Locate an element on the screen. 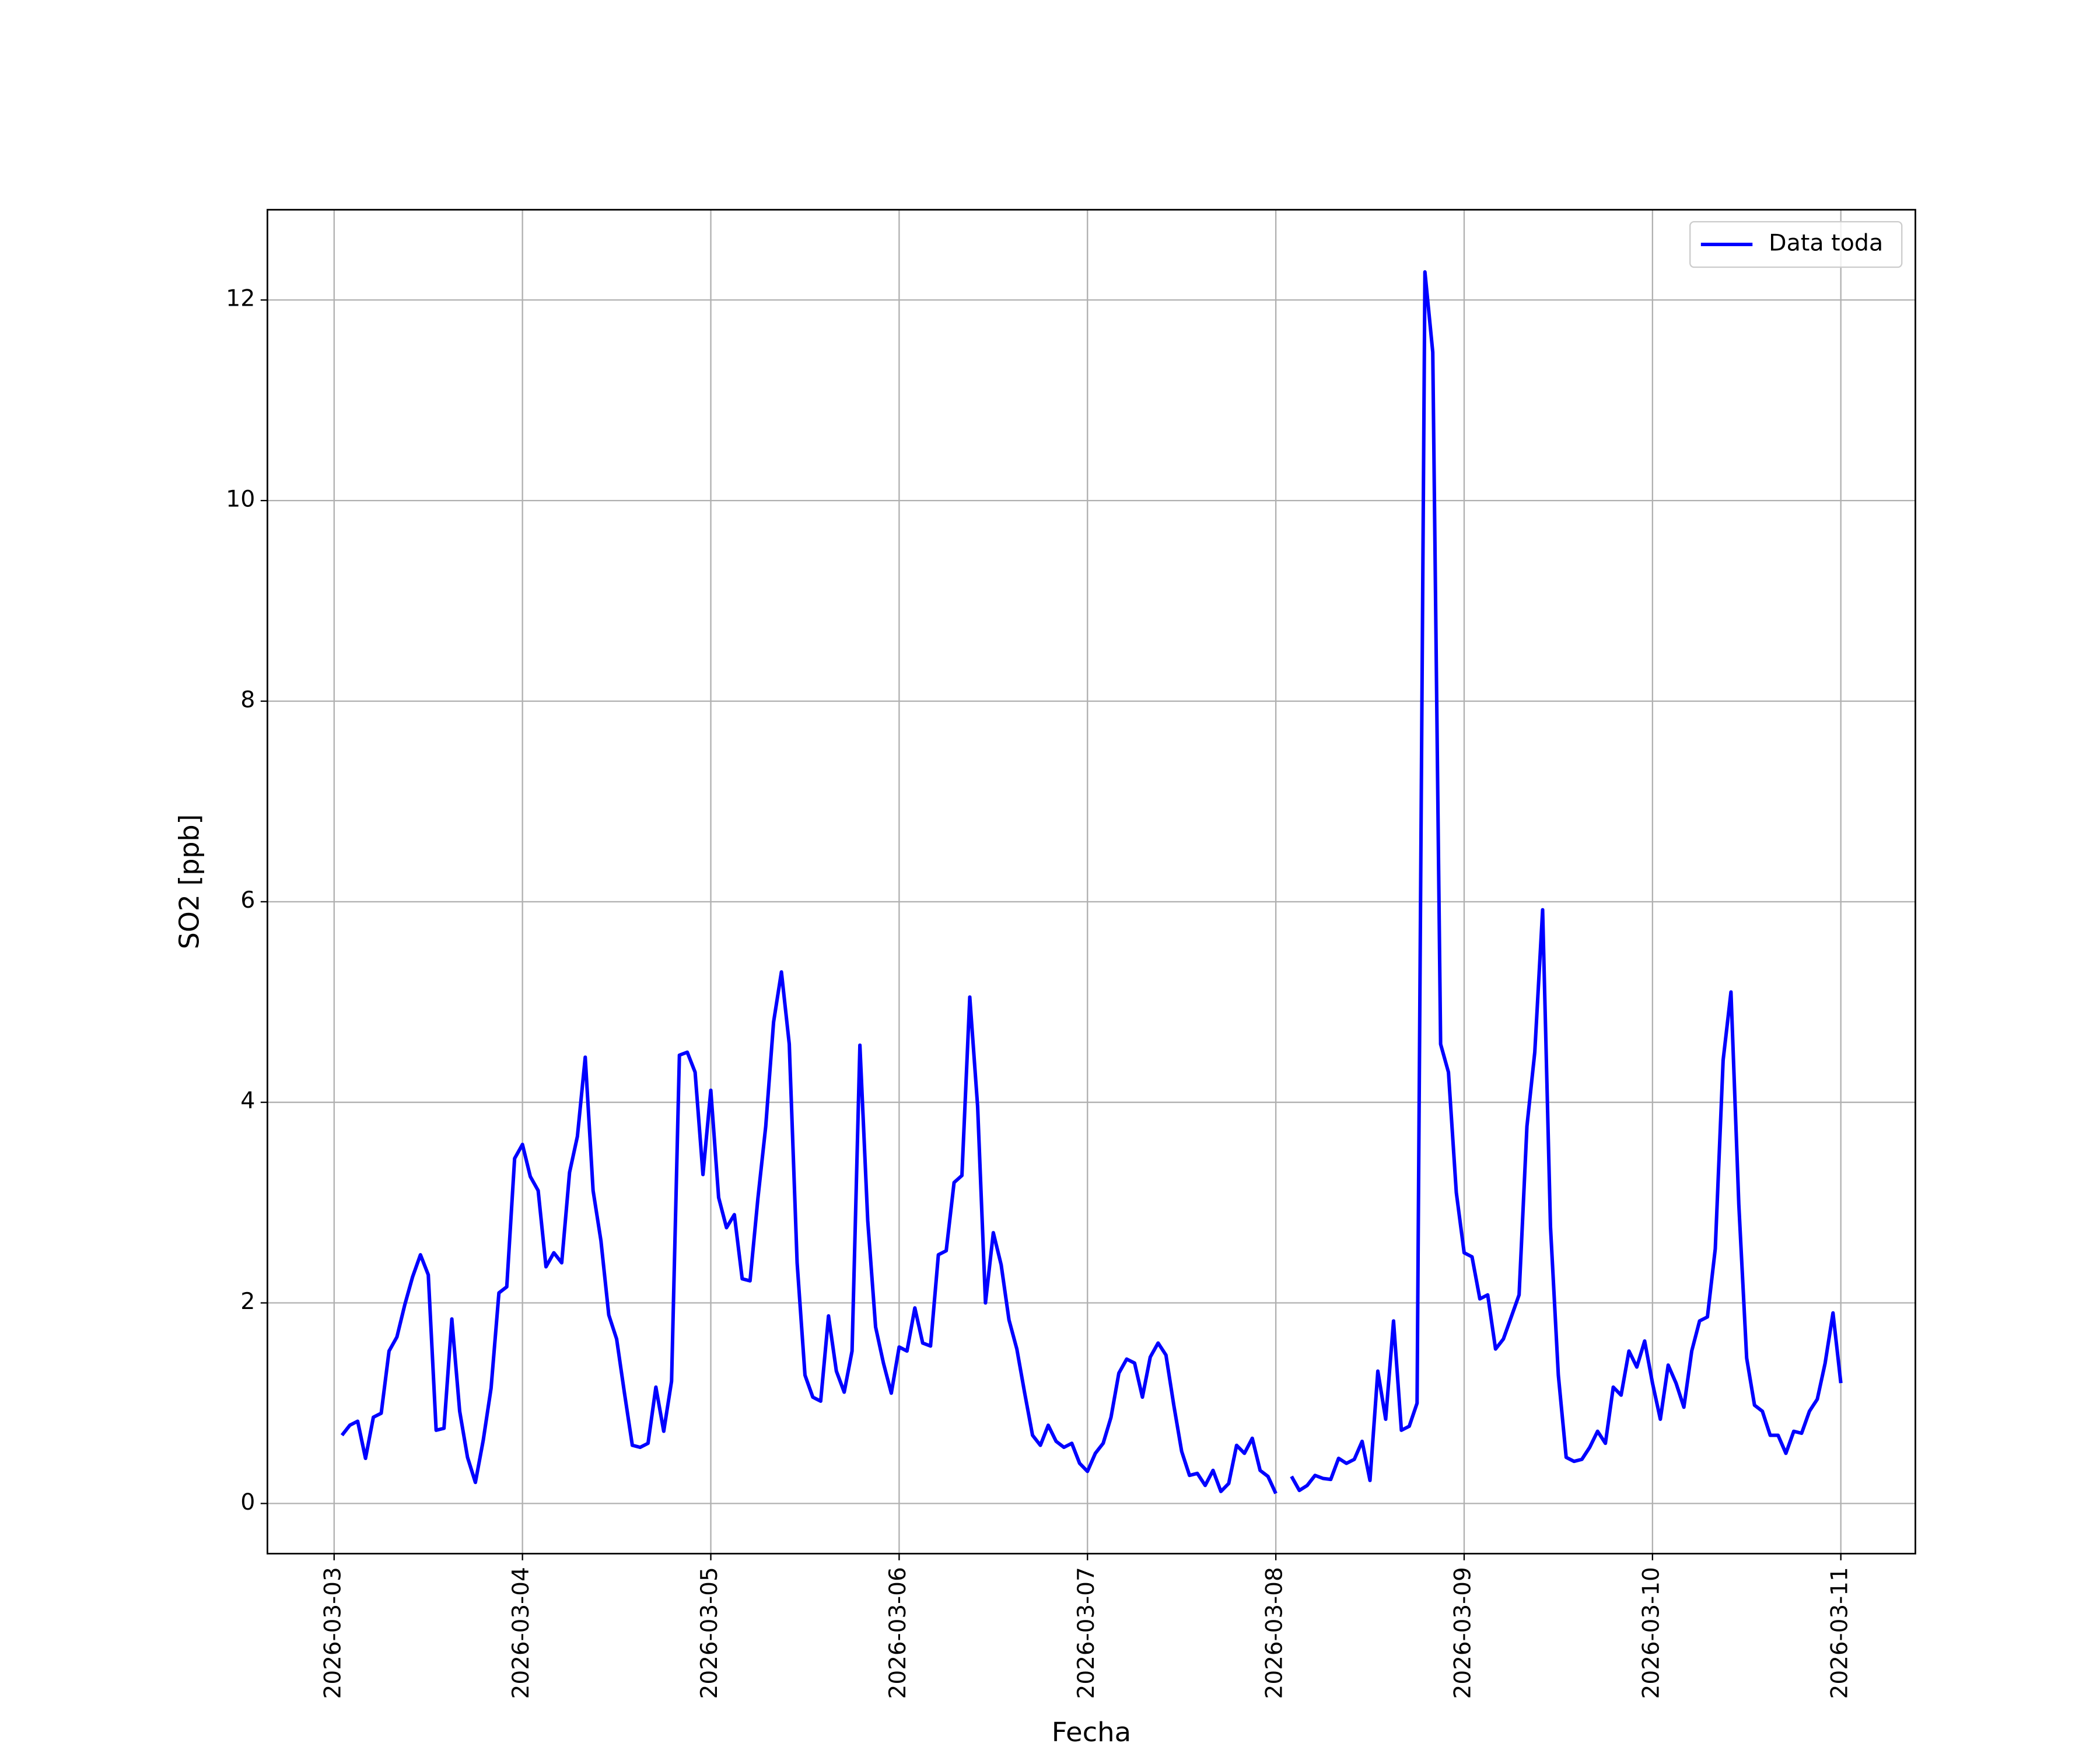 This screenshot has width=2100, height=1750. x-tick-label: 2026-03-06 is located at coordinates (898, 1633).